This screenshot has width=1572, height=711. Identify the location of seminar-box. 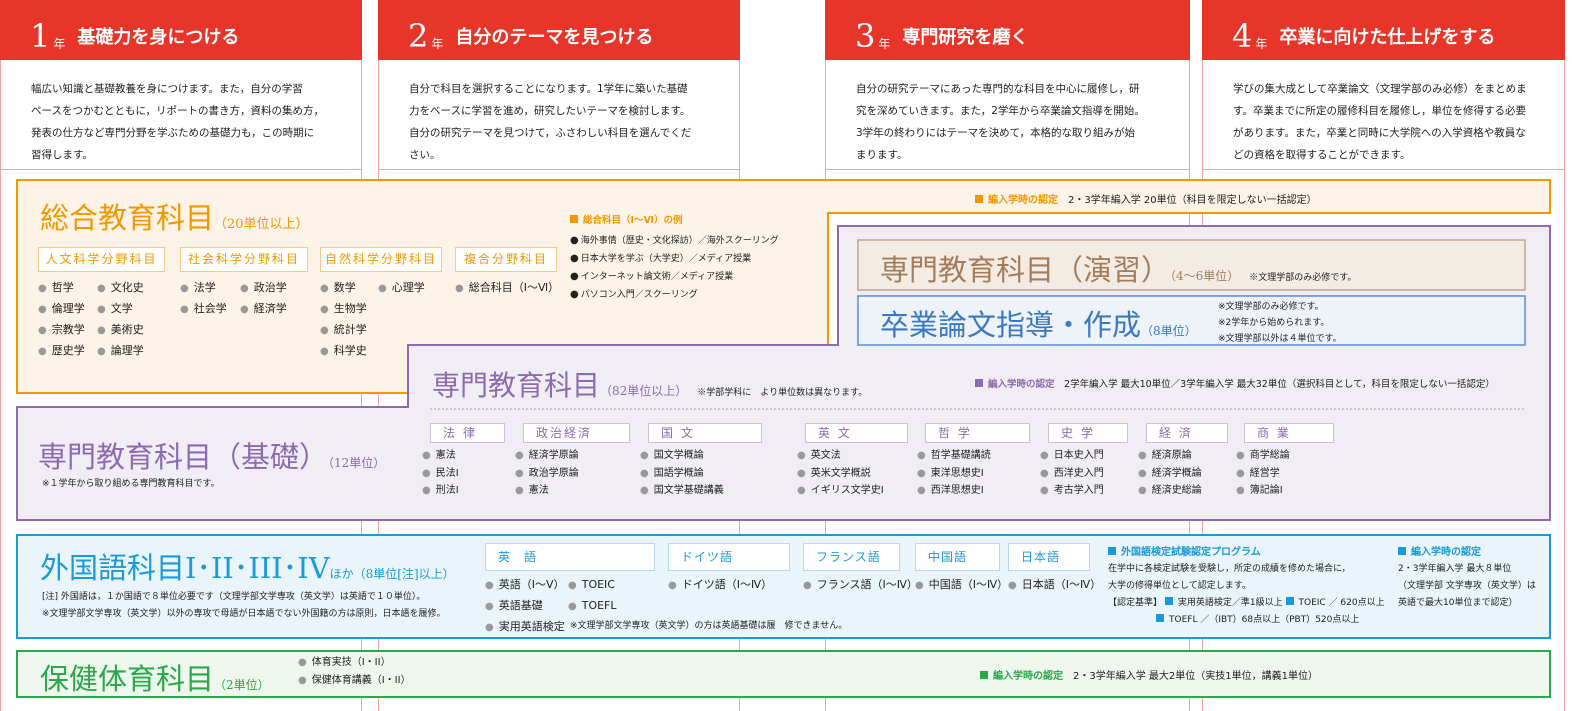
(1191, 265).